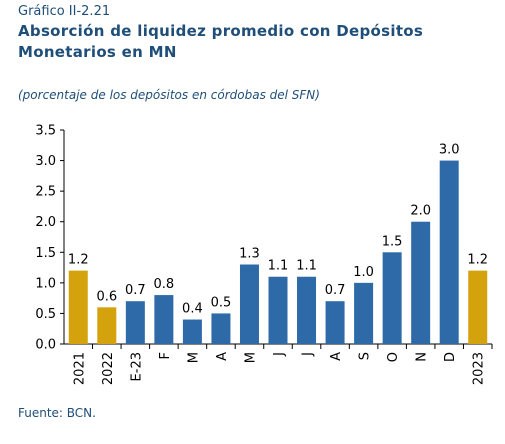 The height and width of the screenshot is (444, 505). What do you see at coordinates (393, 357) in the screenshot?
I see `x-tick-label: O` at bounding box center [393, 357].